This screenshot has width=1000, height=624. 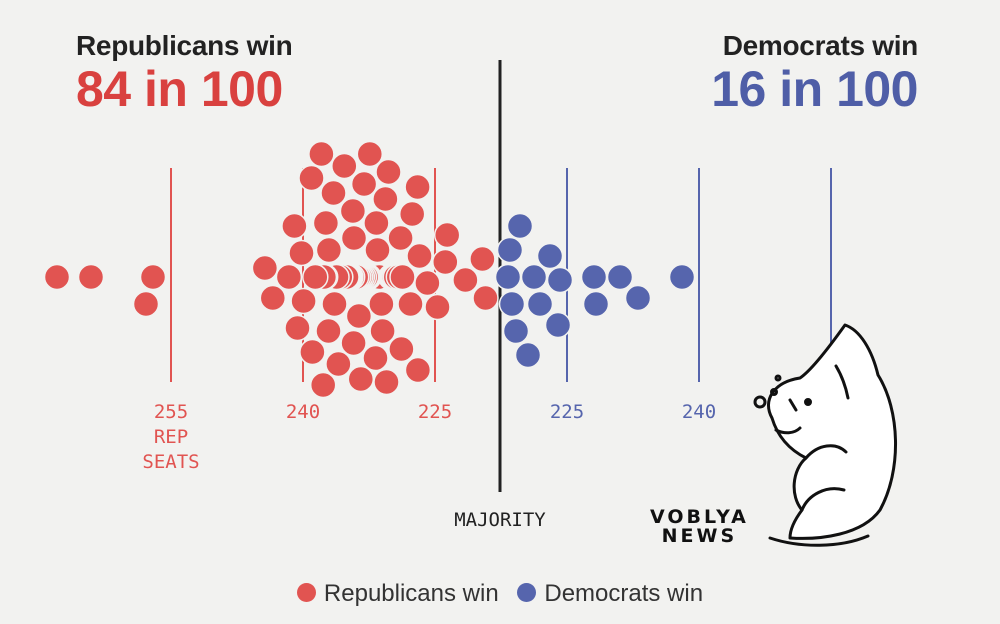 I want to click on tick-label-rep-1-0: 240, so click(x=303, y=412).